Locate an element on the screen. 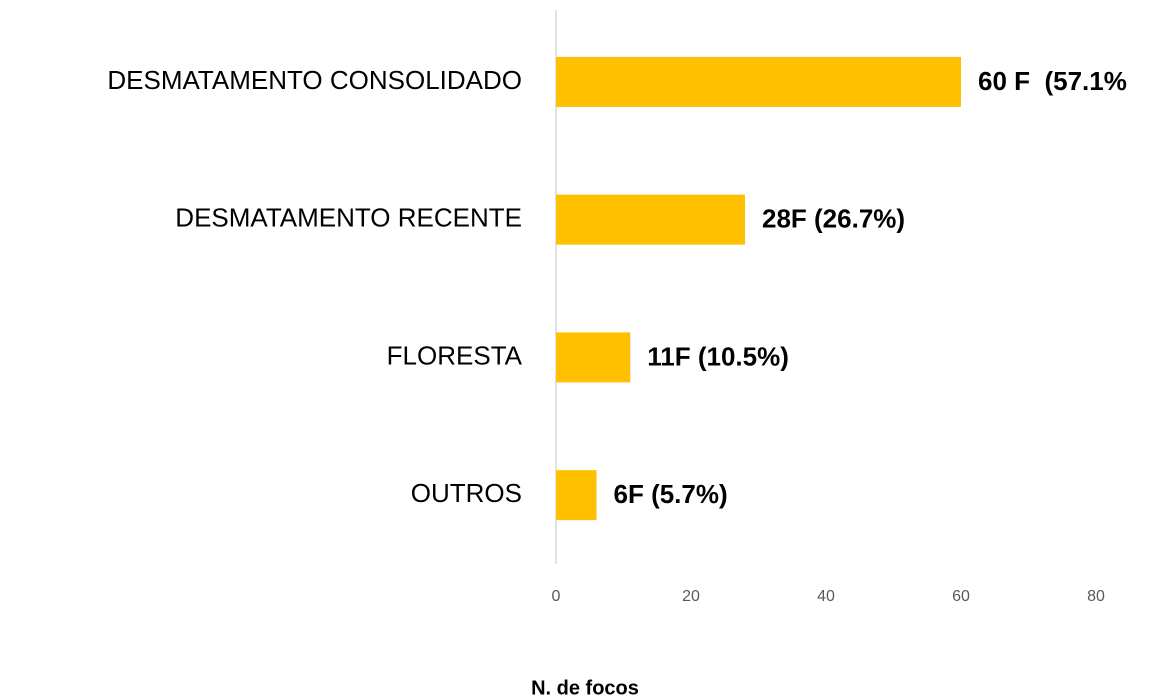 This screenshot has height=699, width=1168. value-label: 28F (26.7%) is located at coordinates (833, 219).